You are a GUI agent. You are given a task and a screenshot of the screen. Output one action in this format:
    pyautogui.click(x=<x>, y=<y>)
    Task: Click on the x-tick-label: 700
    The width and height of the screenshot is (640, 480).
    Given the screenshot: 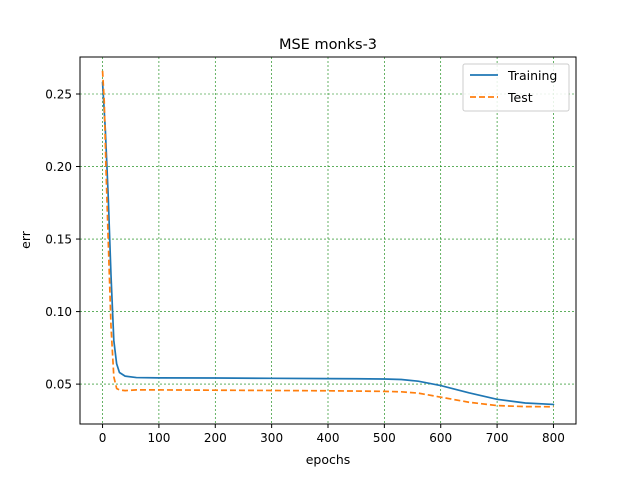 What is the action you would take?
    pyautogui.click(x=497, y=438)
    